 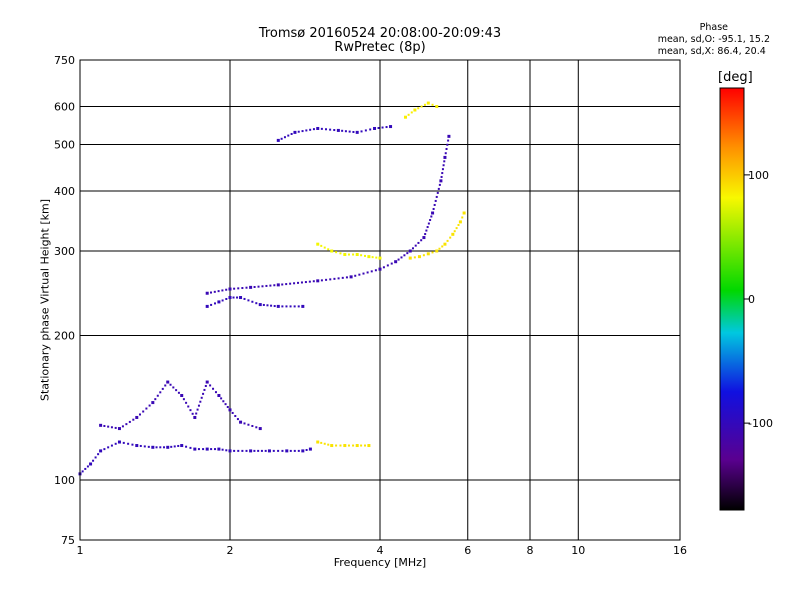 I want to click on x-axis-label: Frequency [MHz], so click(x=380, y=562).